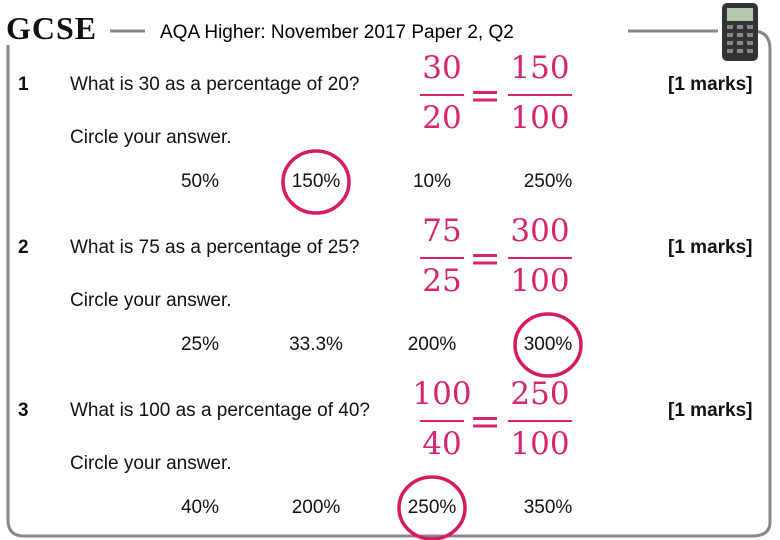  Describe the element at coordinates (215, 84) in the screenshot. I see `question-text: What is 30 as a percentage of 20?` at that location.